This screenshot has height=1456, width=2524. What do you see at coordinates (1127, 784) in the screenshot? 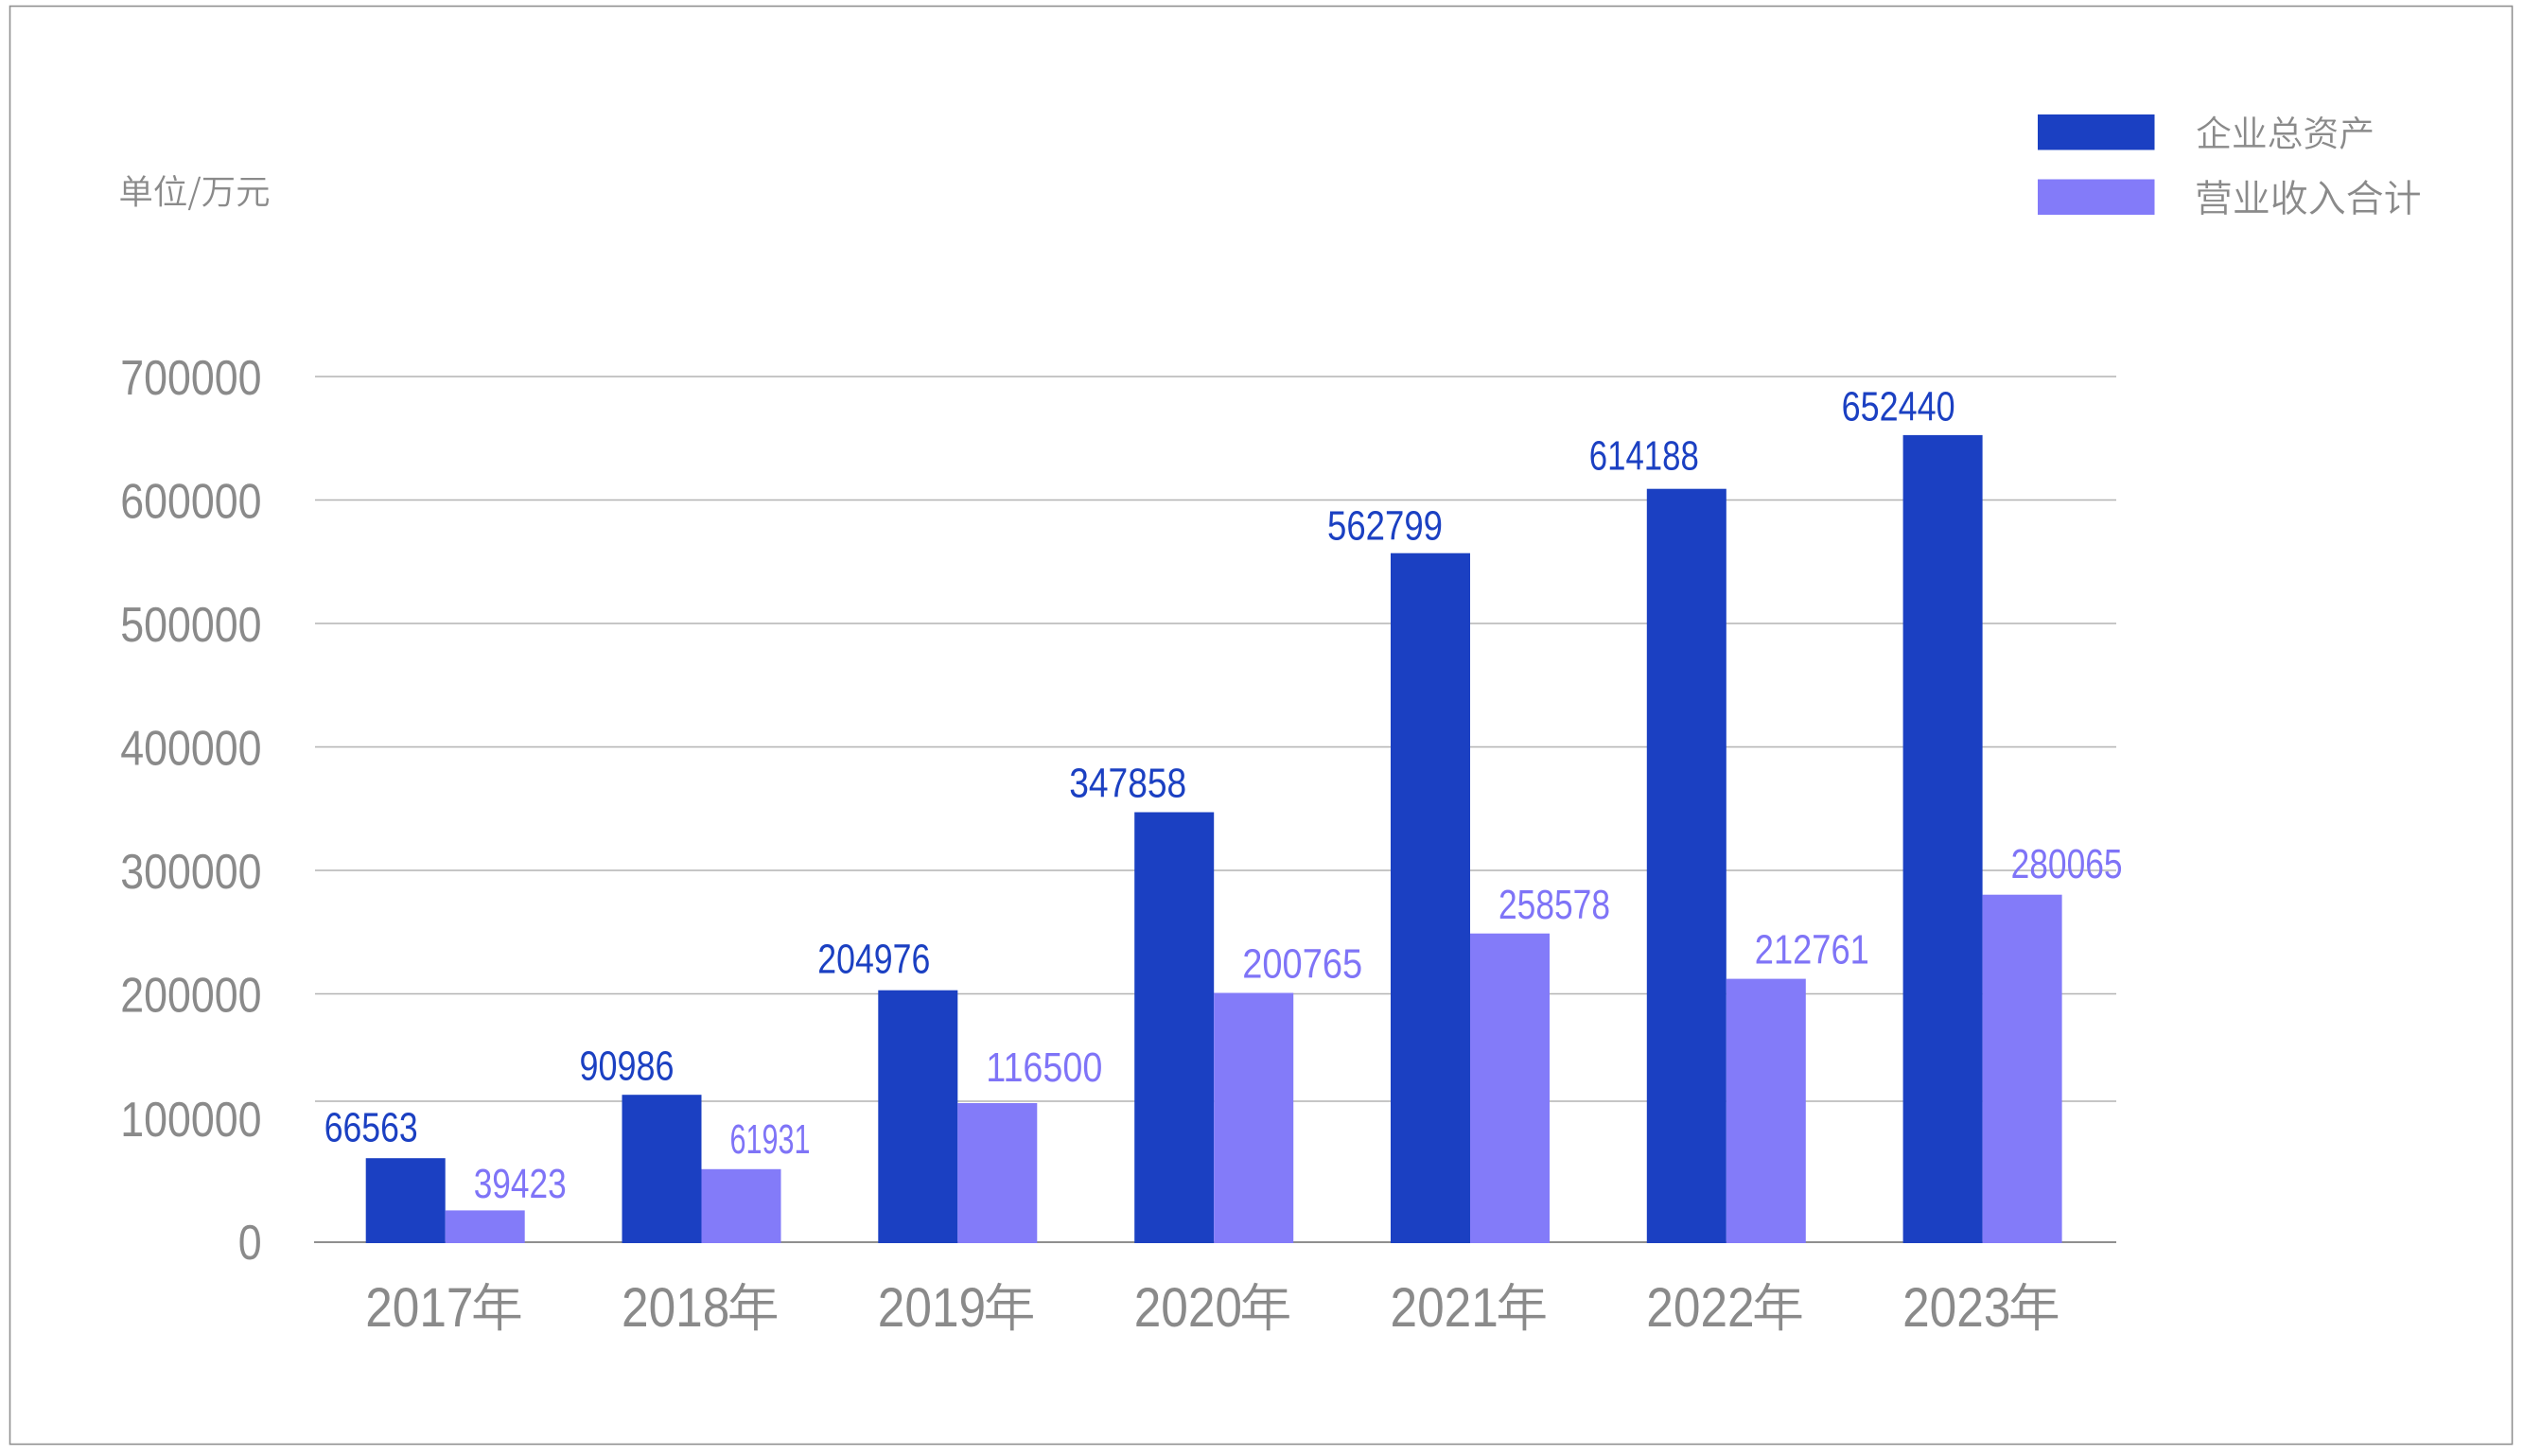
I see `svg-text: 347858` at bounding box center [1127, 784].